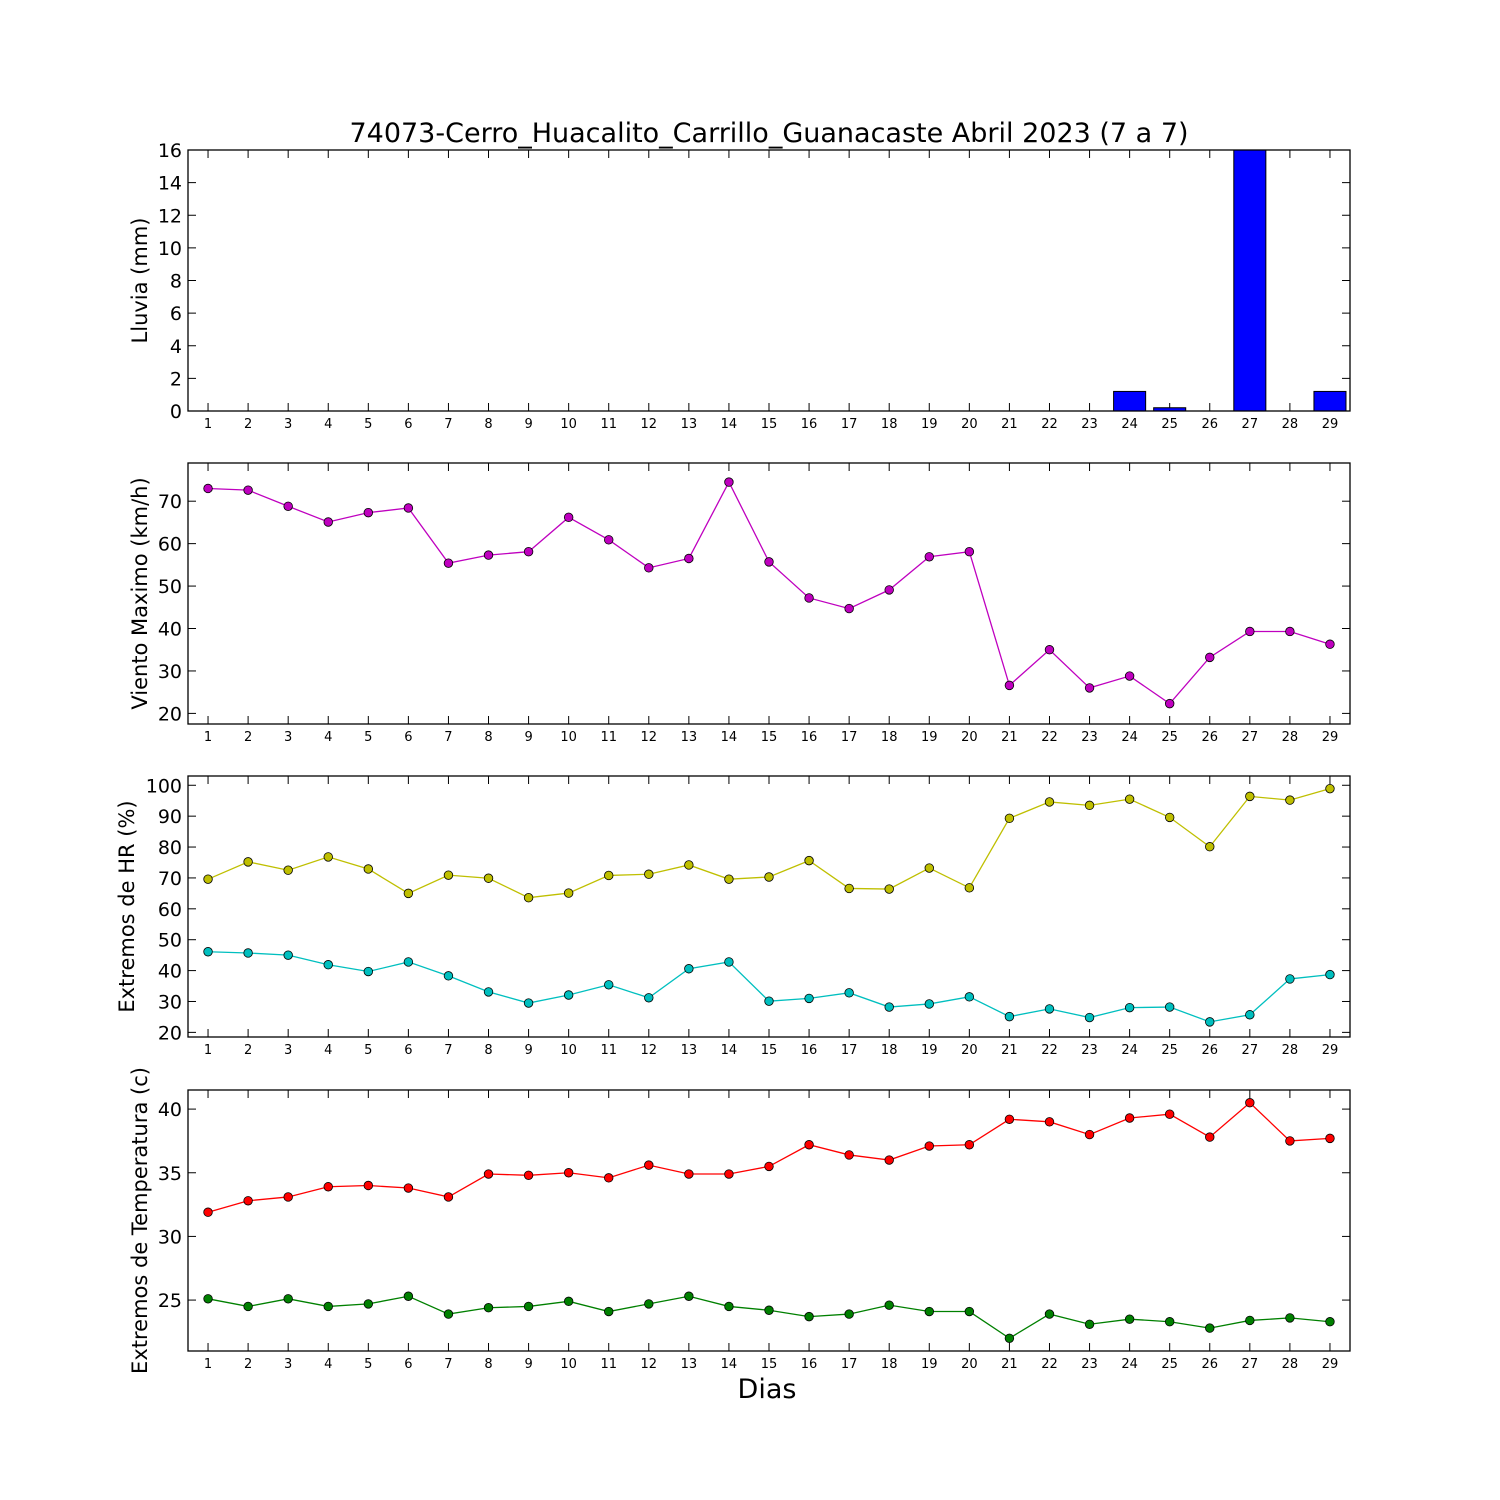 This screenshot has width=1500, height=1500. I want to click on x-tick-label: 10, so click(568, 1050).